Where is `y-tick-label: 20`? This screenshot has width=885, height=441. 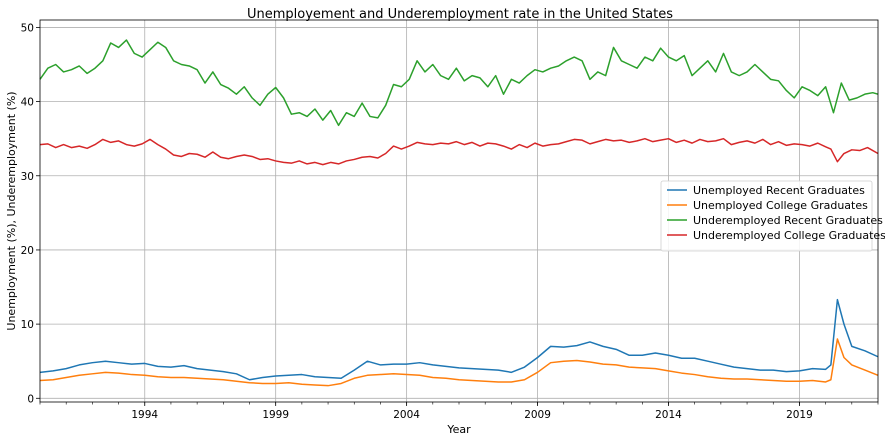 y-tick-label: 20 is located at coordinates (27, 251).